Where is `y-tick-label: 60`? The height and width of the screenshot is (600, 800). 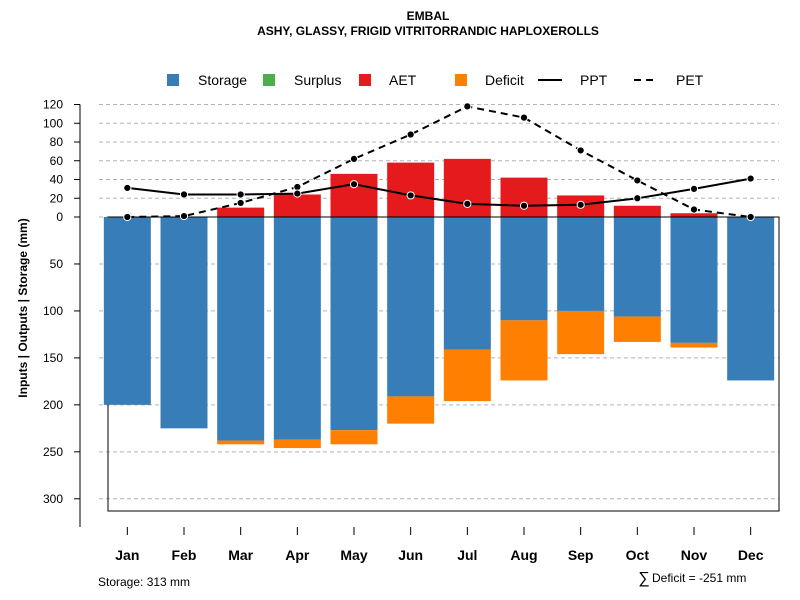
y-tick-label: 60 is located at coordinates (57, 161).